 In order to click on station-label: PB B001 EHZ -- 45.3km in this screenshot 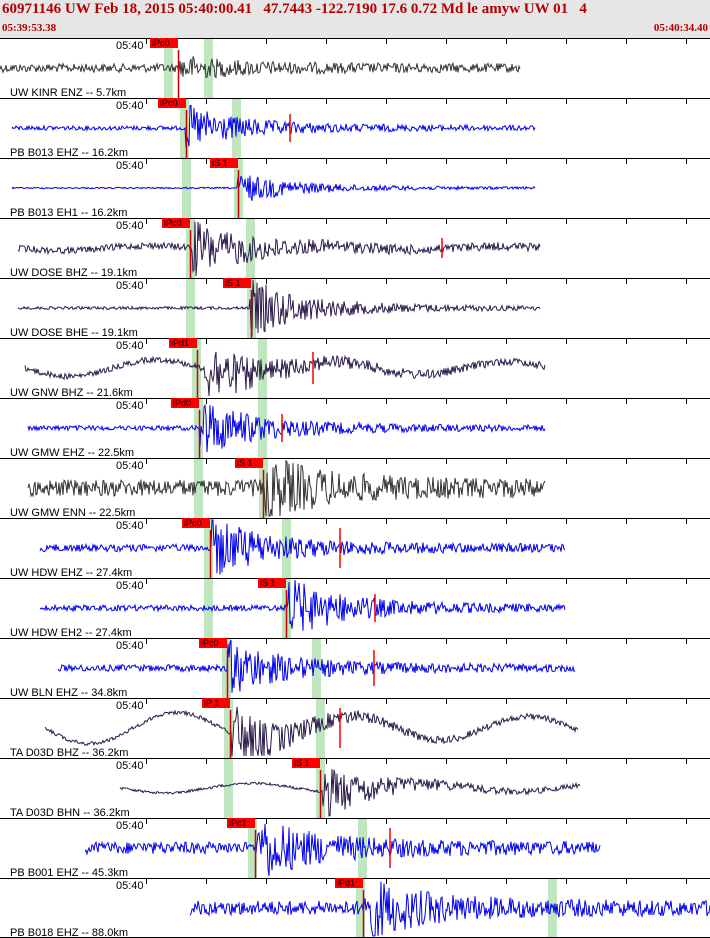, I will do `click(69, 873)`.